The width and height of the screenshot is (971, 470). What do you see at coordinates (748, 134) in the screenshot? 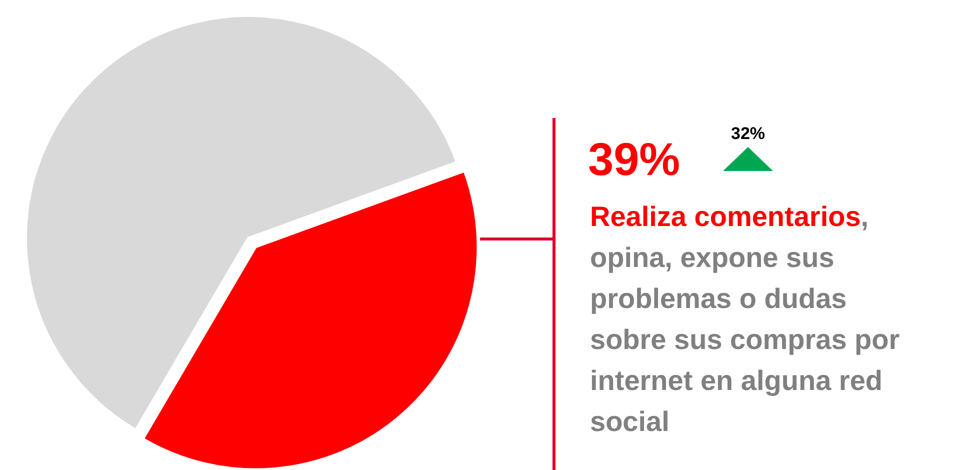
I see `text: 32%` at bounding box center [748, 134].